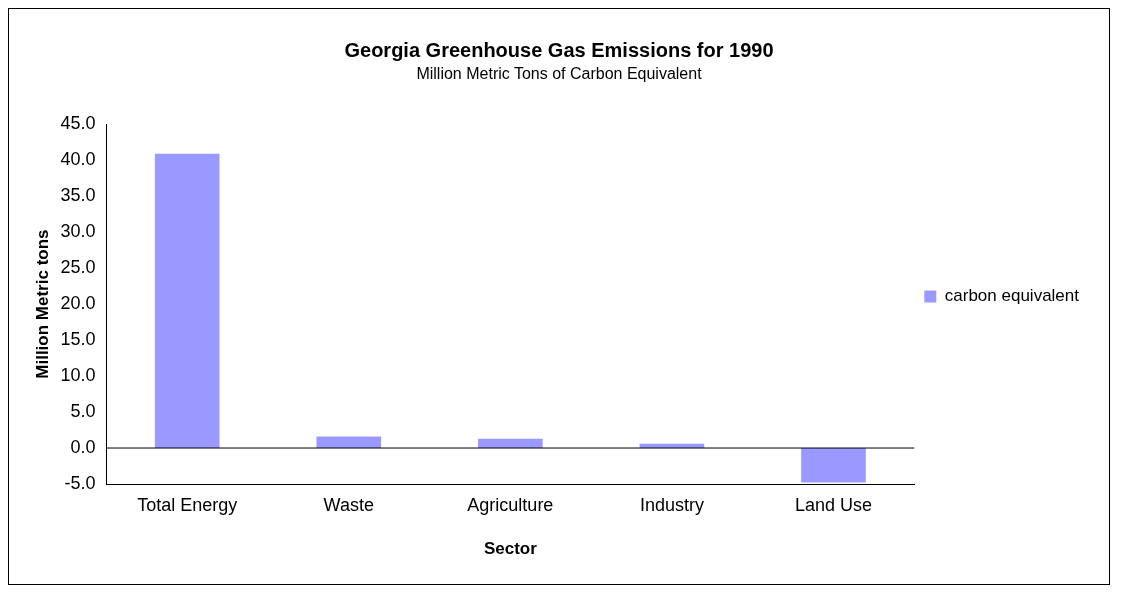  Describe the element at coordinates (42, 304) in the screenshot. I see `y-axis-title: Million Metric tons` at that location.